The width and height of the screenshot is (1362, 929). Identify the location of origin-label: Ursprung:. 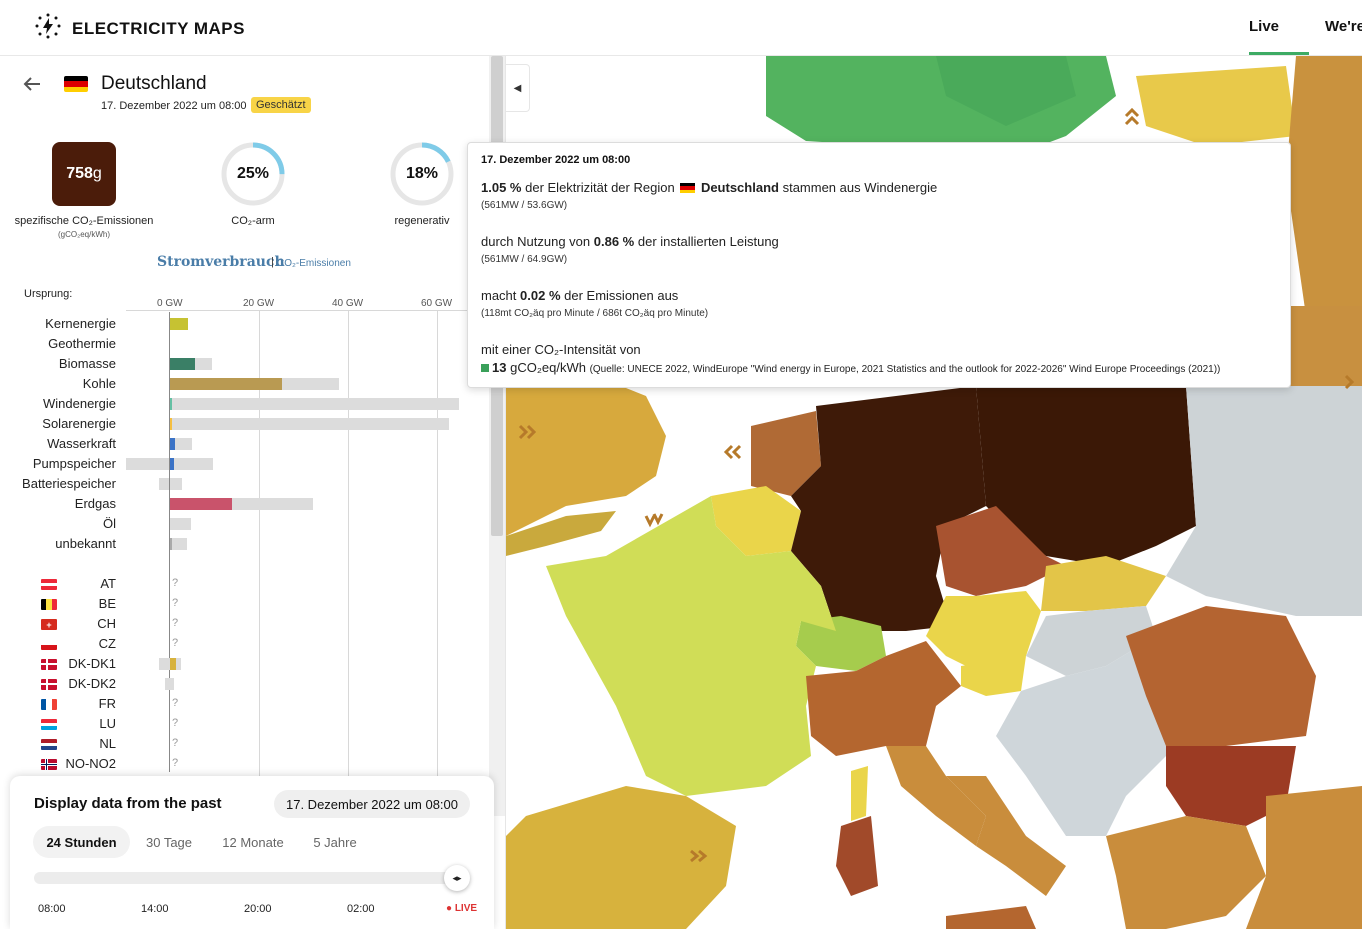
(48, 294).